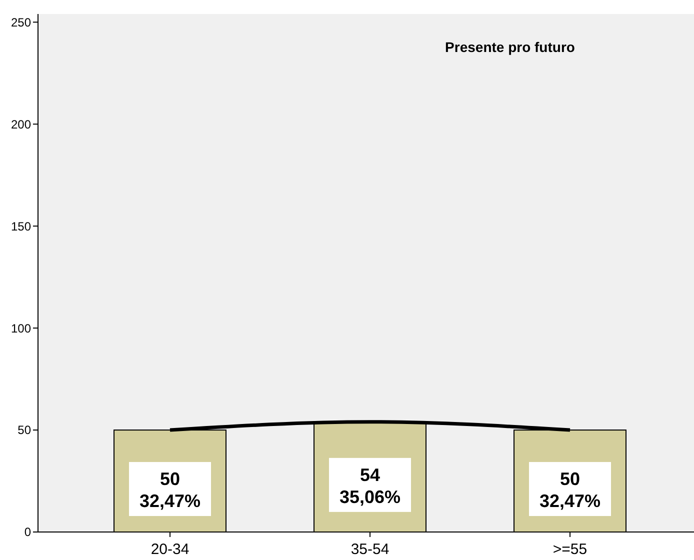 This screenshot has width=694, height=560. What do you see at coordinates (21, 124) in the screenshot?
I see `y-tick-label: 200` at bounding box center [21, 124].